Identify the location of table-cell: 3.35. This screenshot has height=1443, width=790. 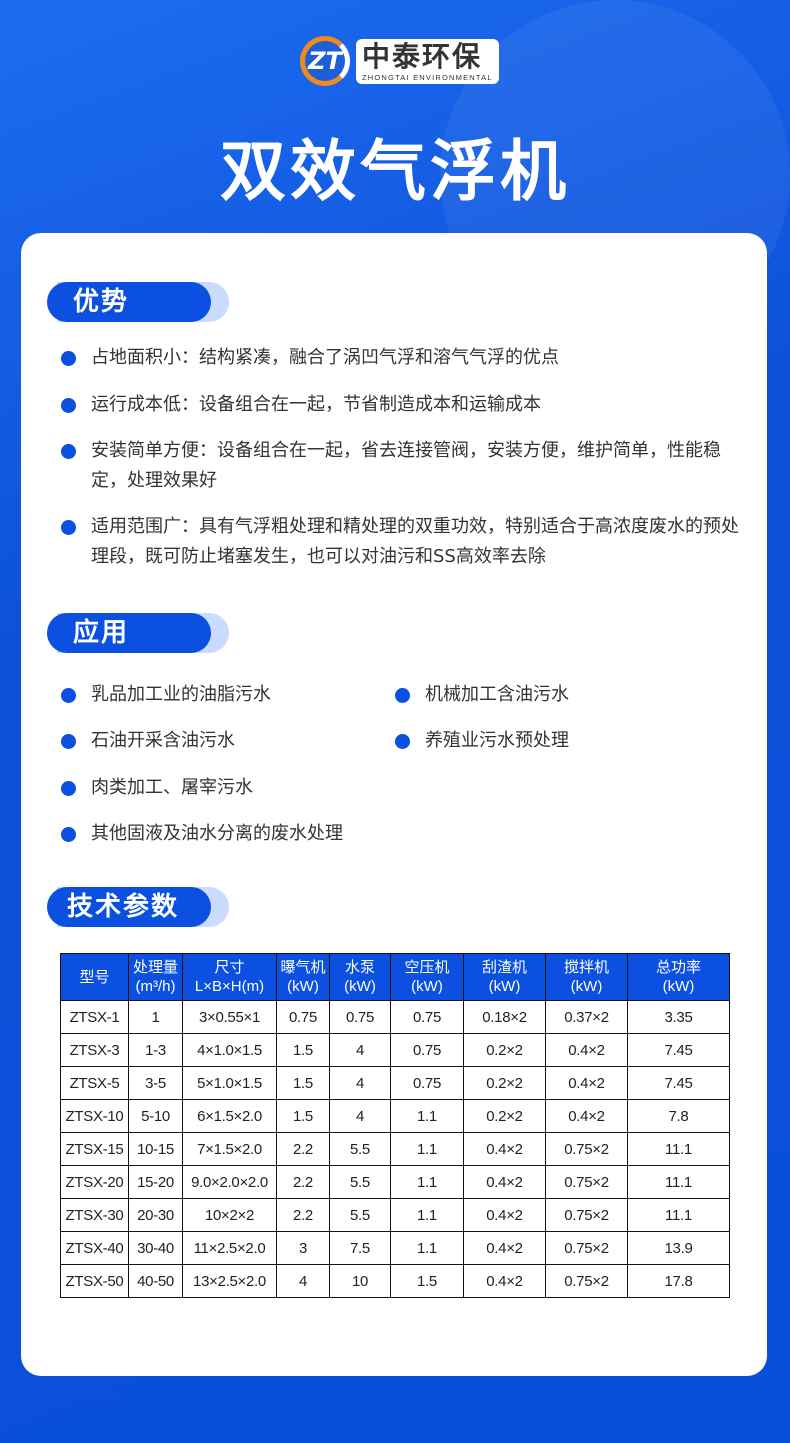
(678, 1017).